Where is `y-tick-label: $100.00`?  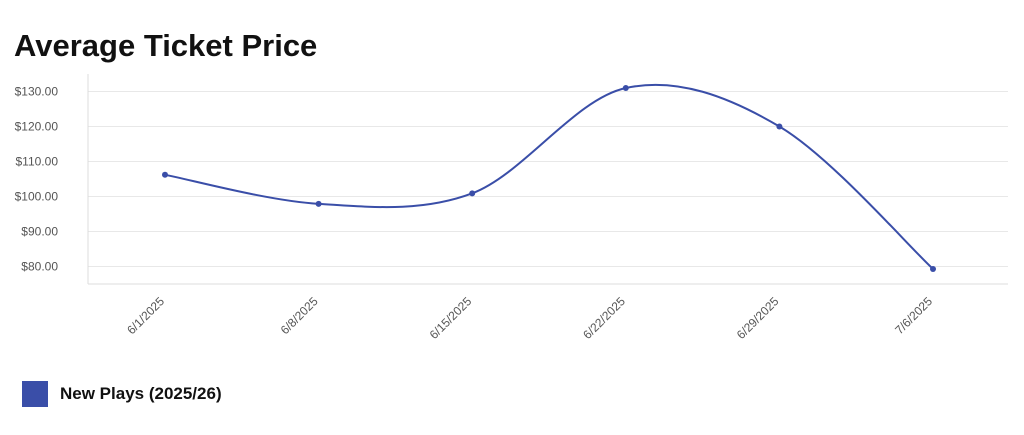
y-tick-label: $100.00 is located at coordinates (37, 197).